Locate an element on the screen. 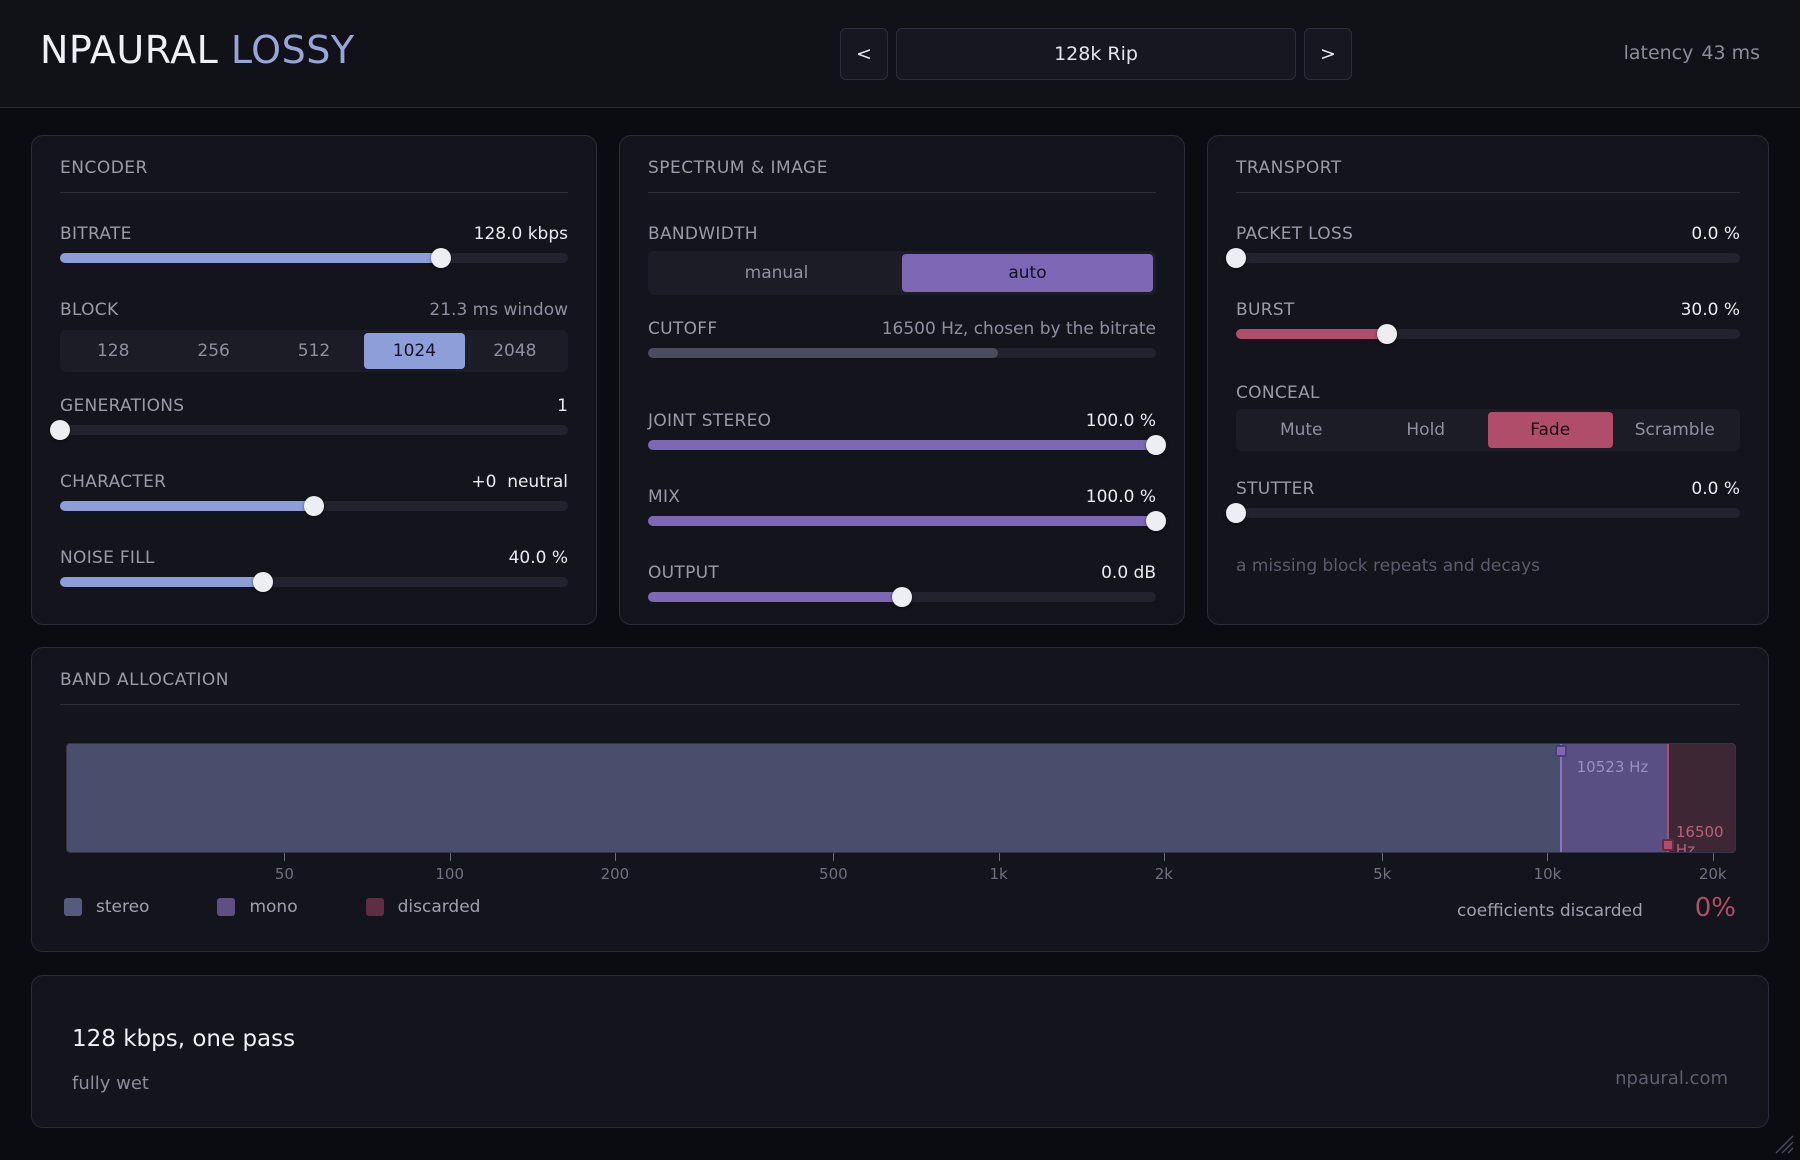  status-summary: 128 kbps, one pass is located at coordinates (184, 1039).